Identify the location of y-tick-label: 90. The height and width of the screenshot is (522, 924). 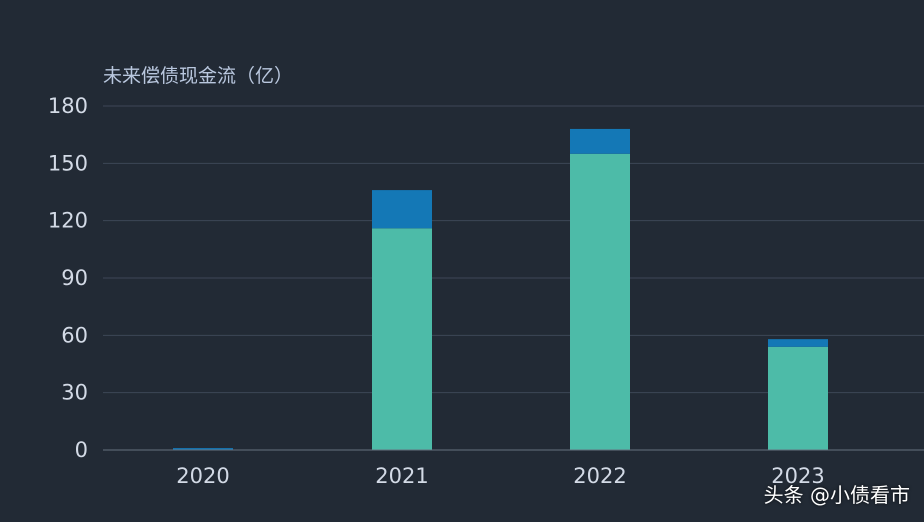
(74, 278).